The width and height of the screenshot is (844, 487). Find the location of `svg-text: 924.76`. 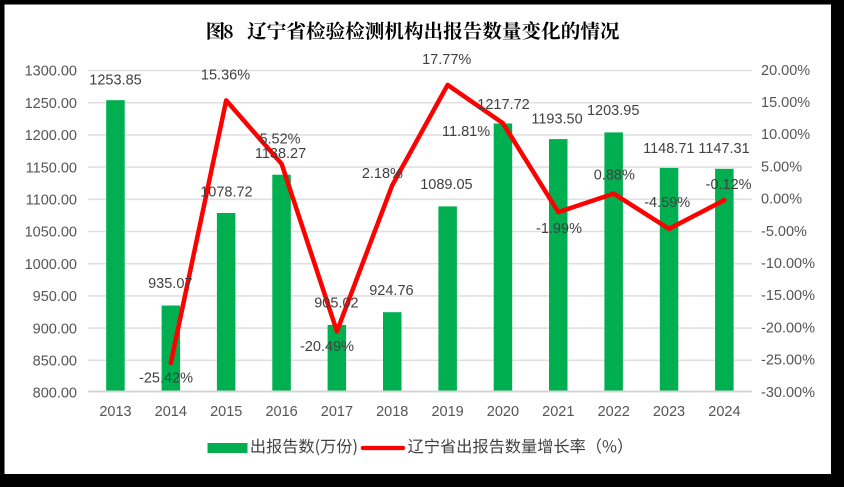

svg-text: 924.76 is located at coordinates (391, 291).